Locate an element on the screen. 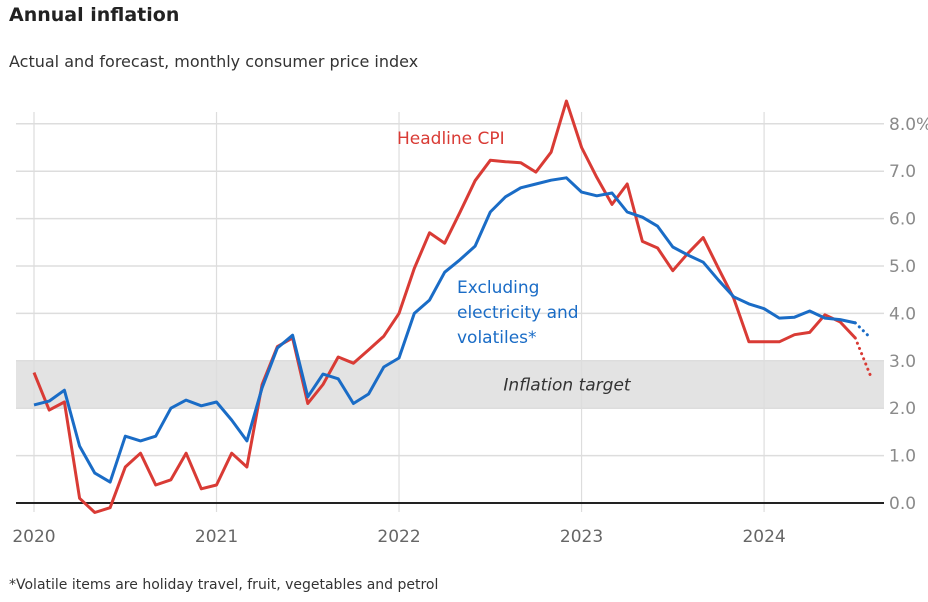 The width and height of the screenshot is (928, 602). y-tick-label: 5.0 is located at coordinates (902, 267).